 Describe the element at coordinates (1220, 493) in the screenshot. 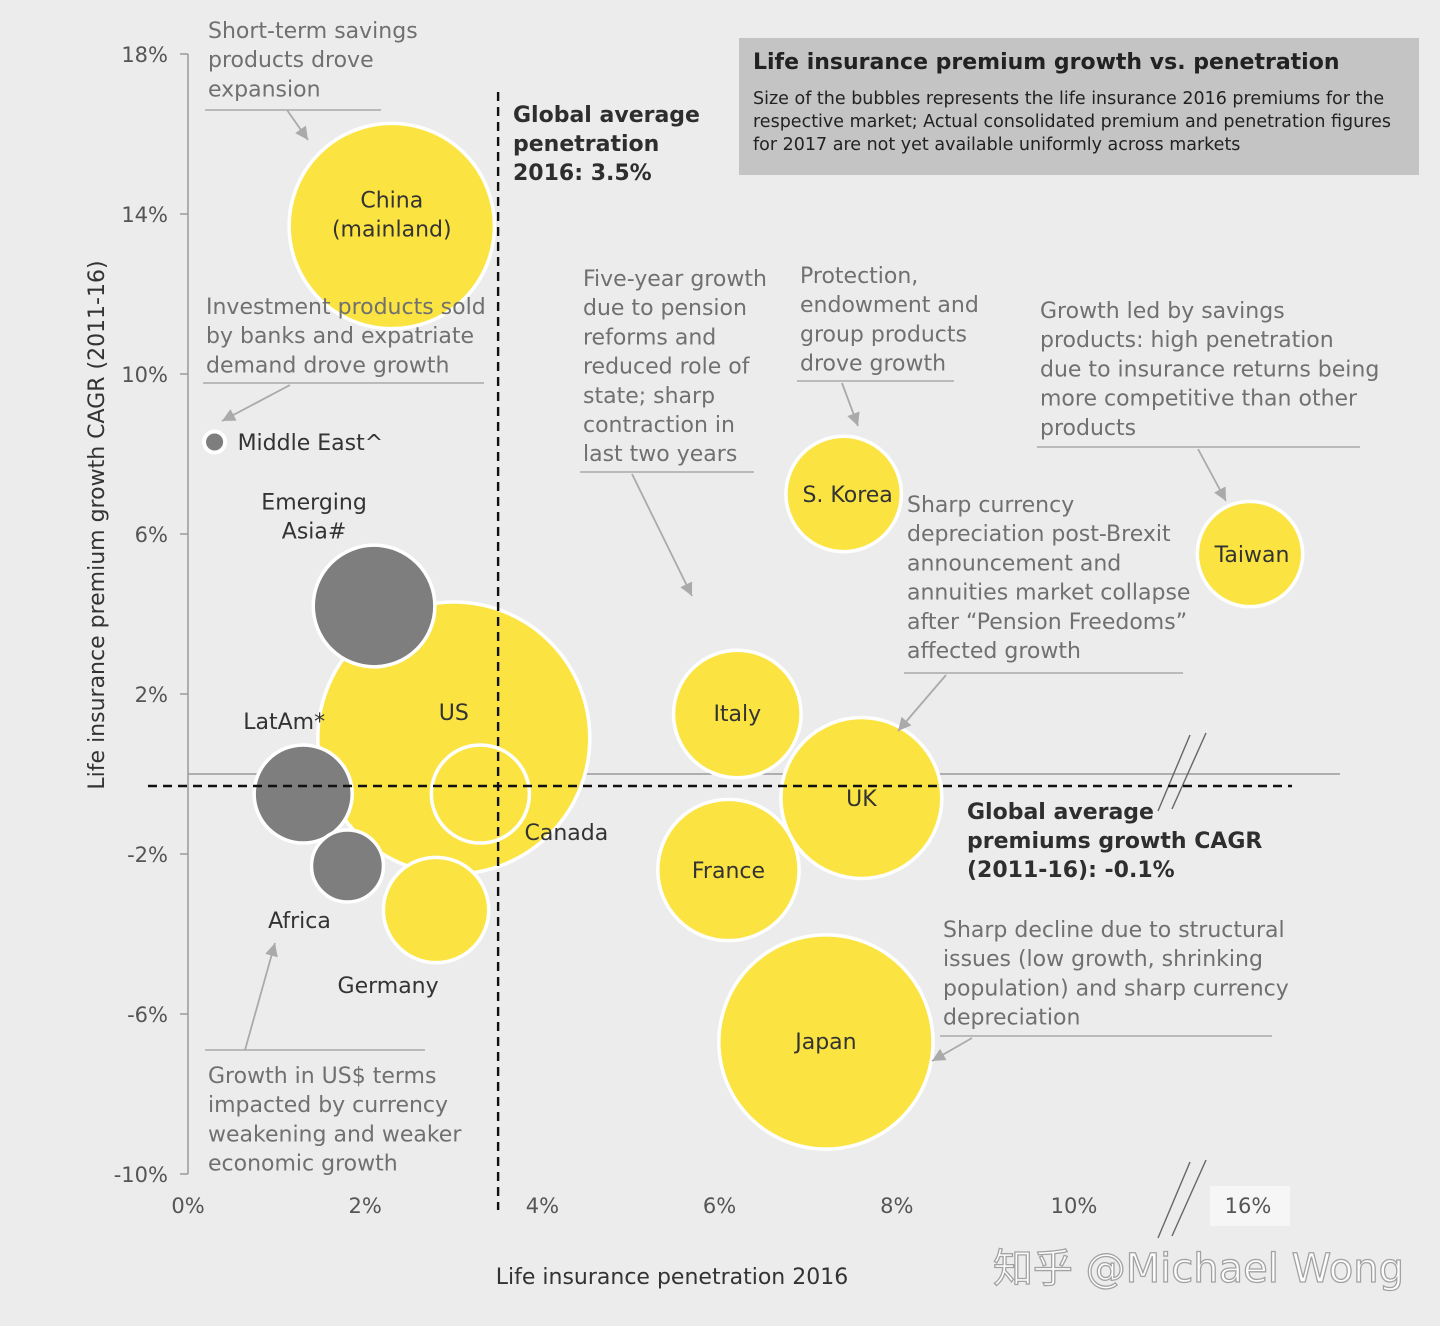

I see `annotation-taiwan-arrowhead` at that location.